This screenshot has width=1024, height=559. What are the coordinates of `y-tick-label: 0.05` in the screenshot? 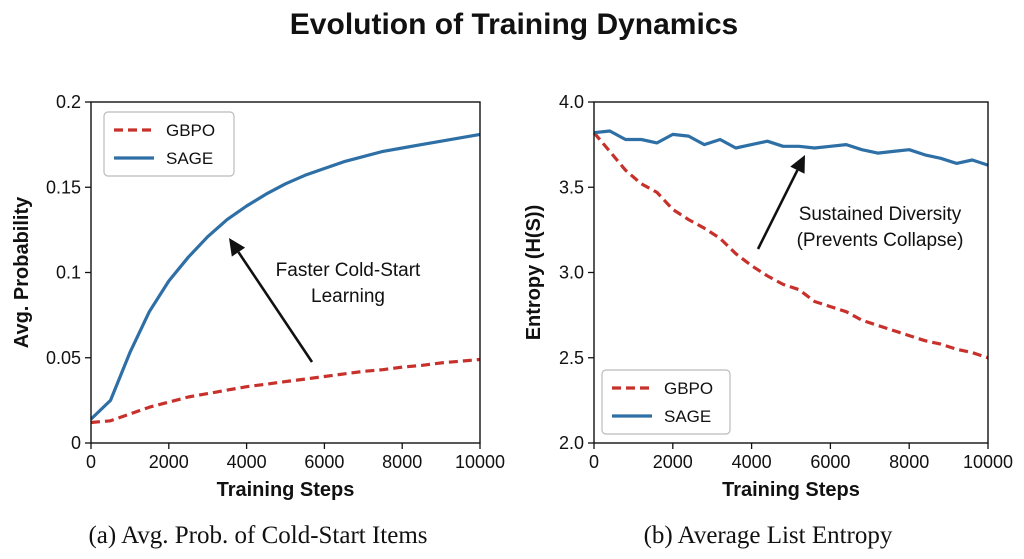 It's located at (63, 358).